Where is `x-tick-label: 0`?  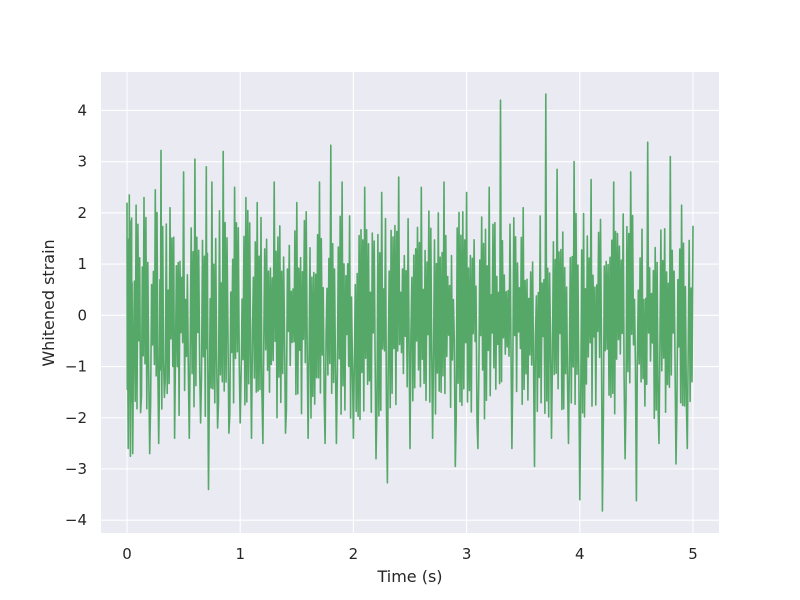
x-tick-label: 0 is located at coordinates (127, 554).